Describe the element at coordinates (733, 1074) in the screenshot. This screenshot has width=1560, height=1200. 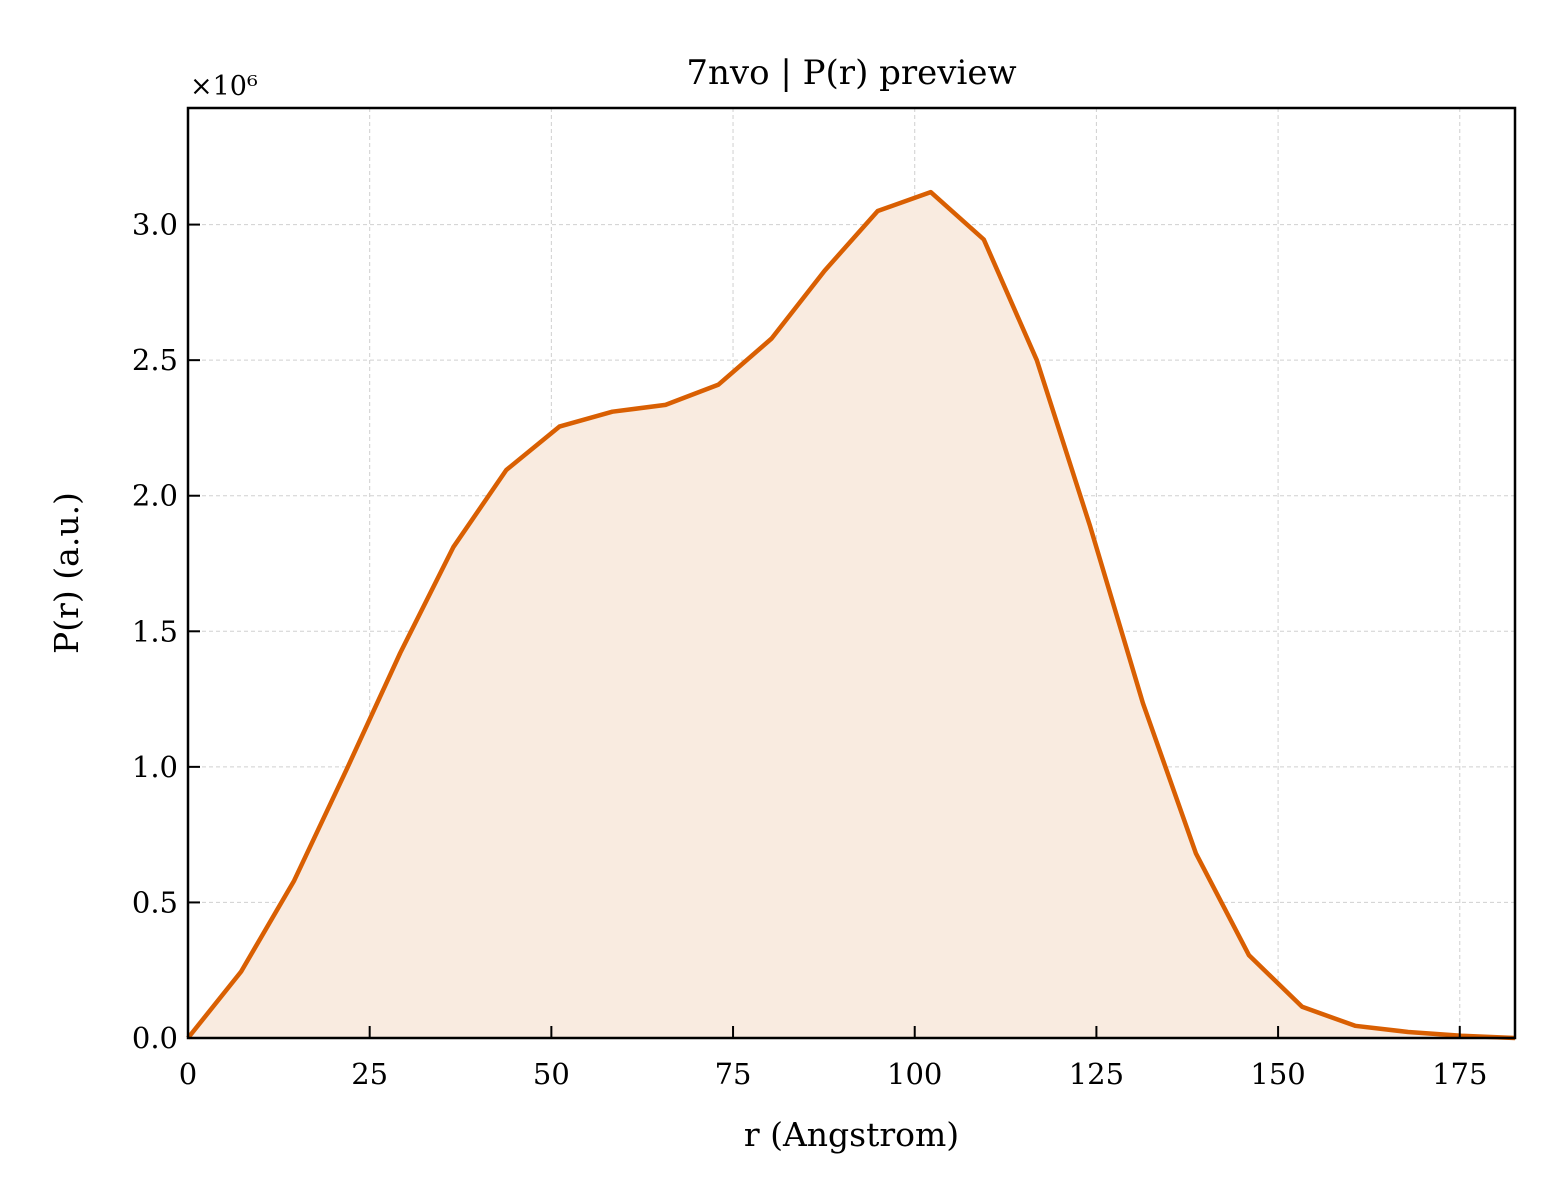
I see `x-tick-label: 75` at that location.